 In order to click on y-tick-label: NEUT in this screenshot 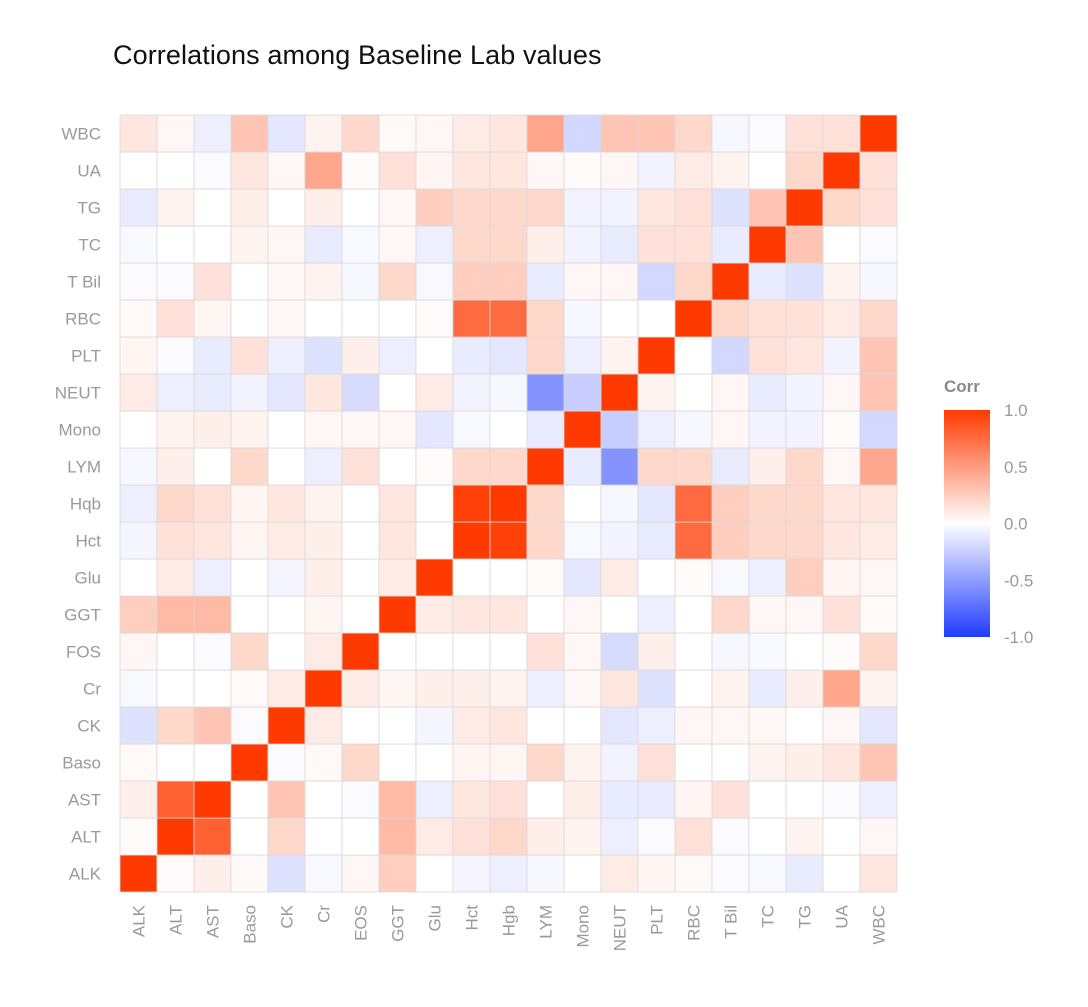, I will do `click(78, 393)`.